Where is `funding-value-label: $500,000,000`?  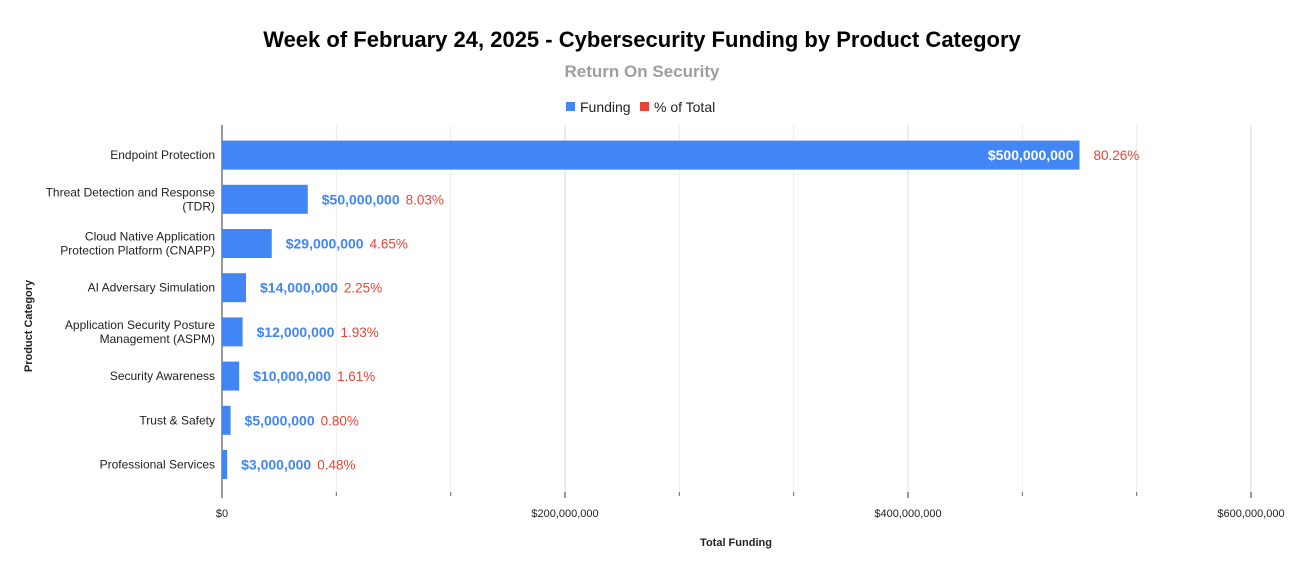 funding-value-label: $500,000,000 is located at coordinates (1031, 155).